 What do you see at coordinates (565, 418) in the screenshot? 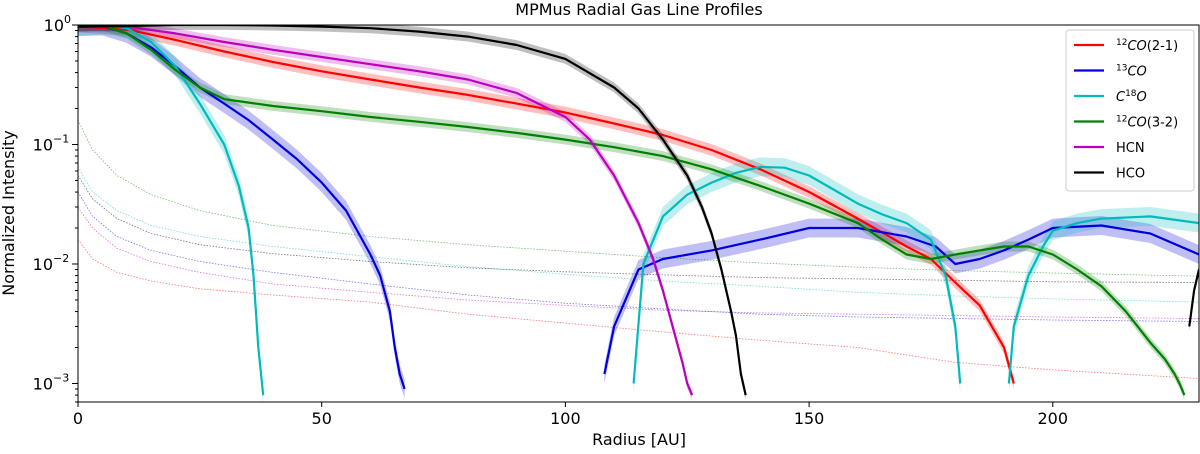
I see `x-tick-label: 100` at bounding box center [565, 418].